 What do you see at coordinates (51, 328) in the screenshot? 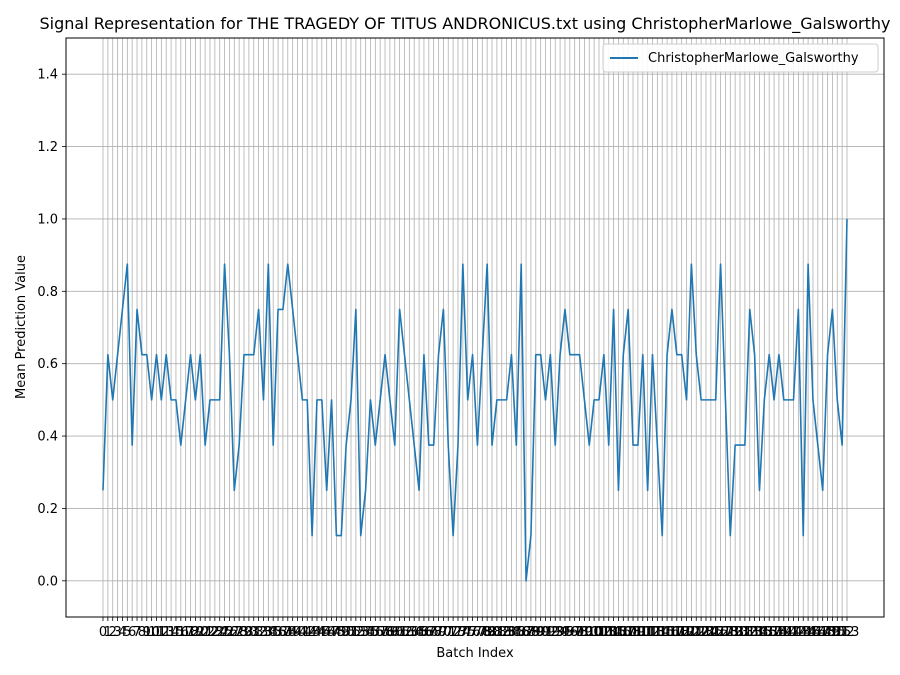
I see `y-axis-ticks: 0.0 0.2 0.4 0.6 0.8 1.0 1.2 1.4` at bounding box center [51, 328].